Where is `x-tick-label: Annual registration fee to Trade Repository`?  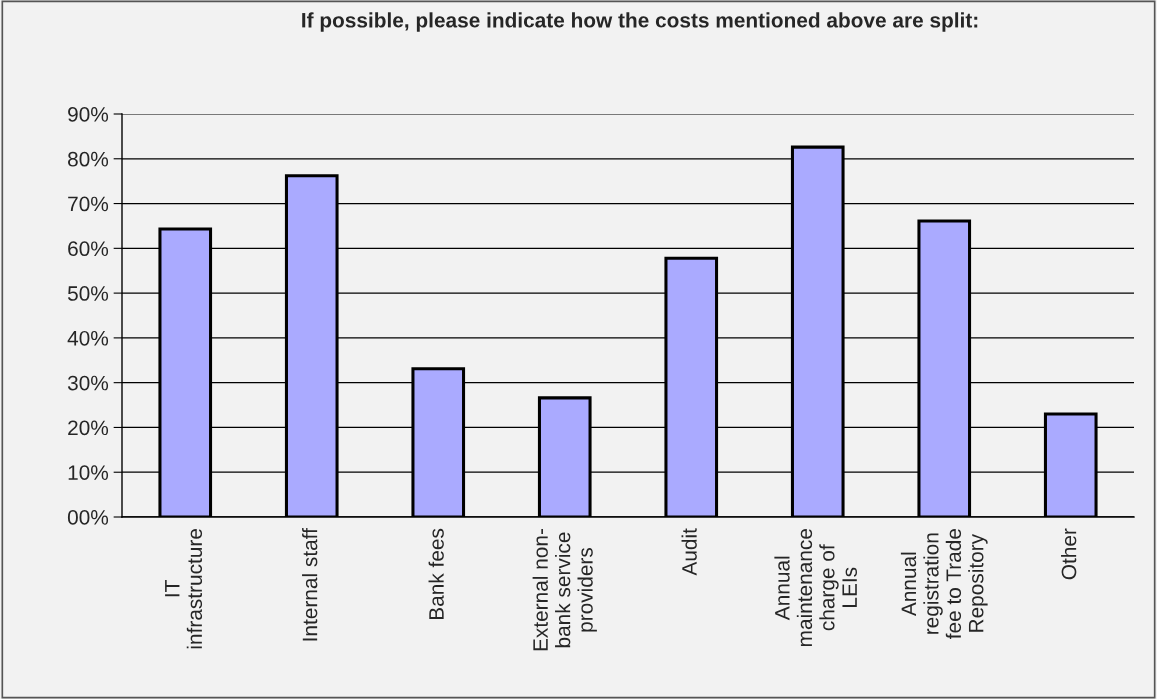 x-tick-label: Annual registration fee to Trade Repository is located at coordinates (944, 584).